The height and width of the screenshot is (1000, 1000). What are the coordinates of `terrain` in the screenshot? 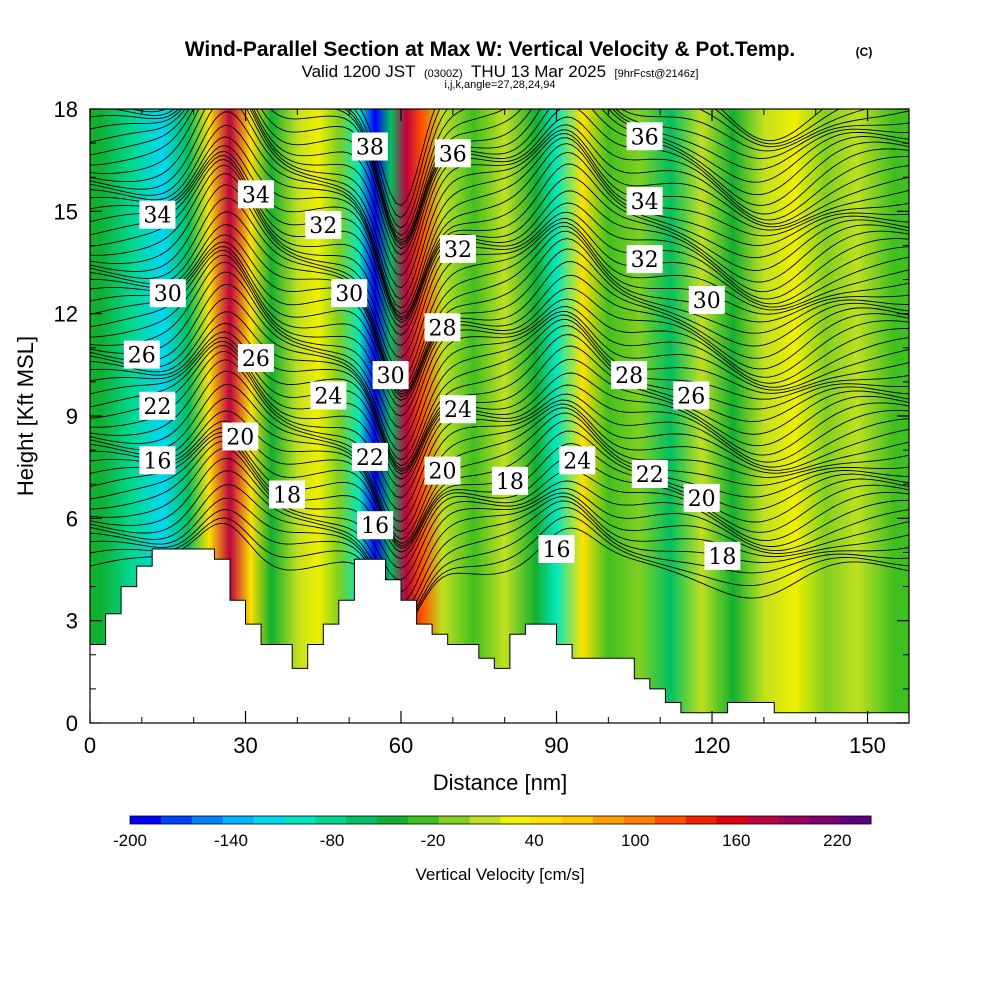 It's located at (499, 635).